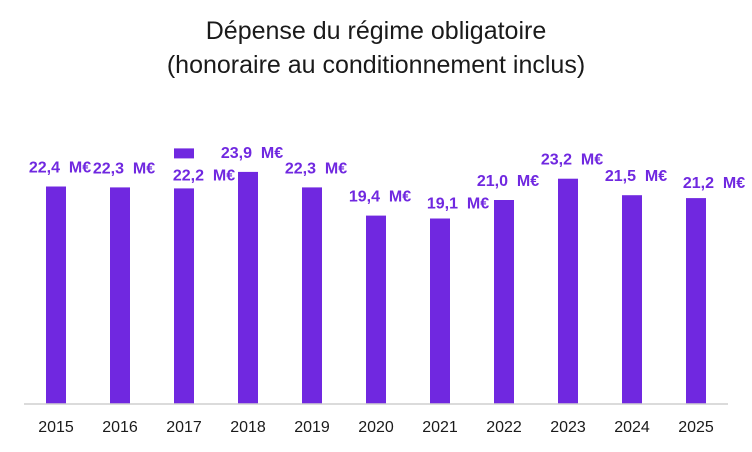  I want to click on data-label-2018: 23,9 M€, so click(252, 153).